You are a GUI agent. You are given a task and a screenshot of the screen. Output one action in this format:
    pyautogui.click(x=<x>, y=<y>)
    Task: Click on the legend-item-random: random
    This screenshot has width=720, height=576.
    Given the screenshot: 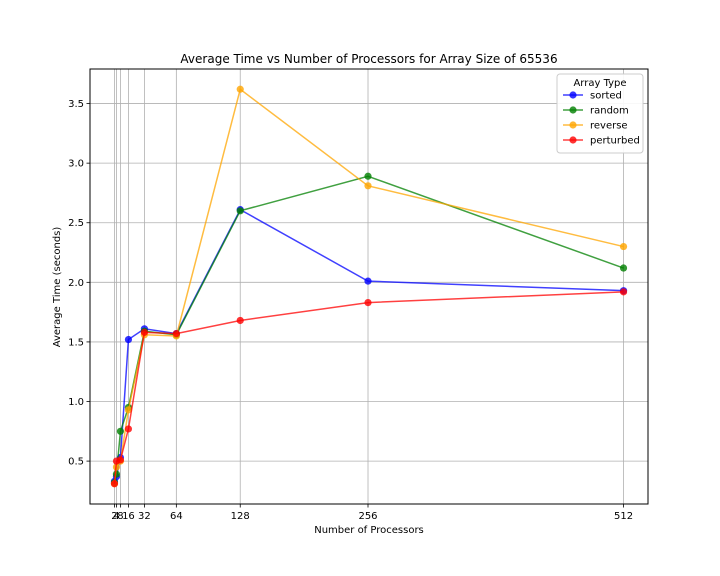 What is the action you would take?
    pyautogui.click(x=596, y=111)
    